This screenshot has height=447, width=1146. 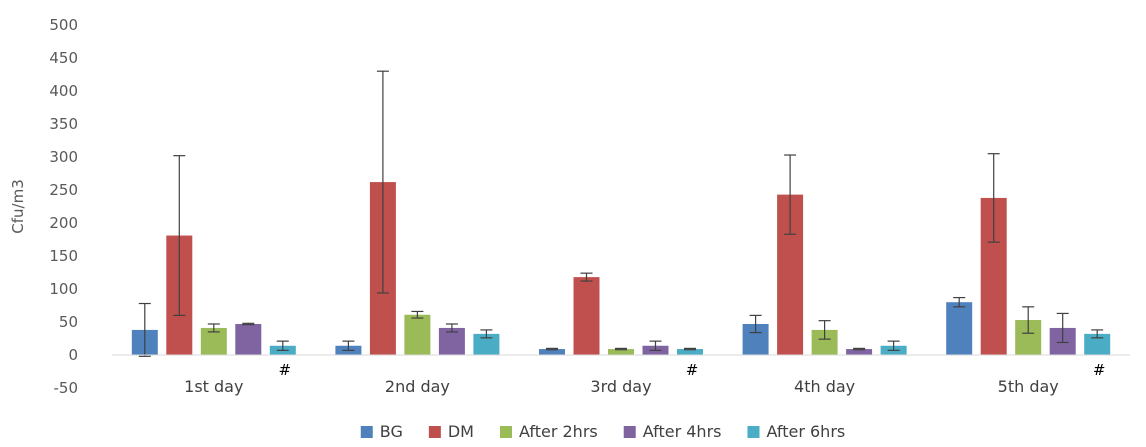 I want to click on legend-label: After 6hrs, so click(x=805, y=431).